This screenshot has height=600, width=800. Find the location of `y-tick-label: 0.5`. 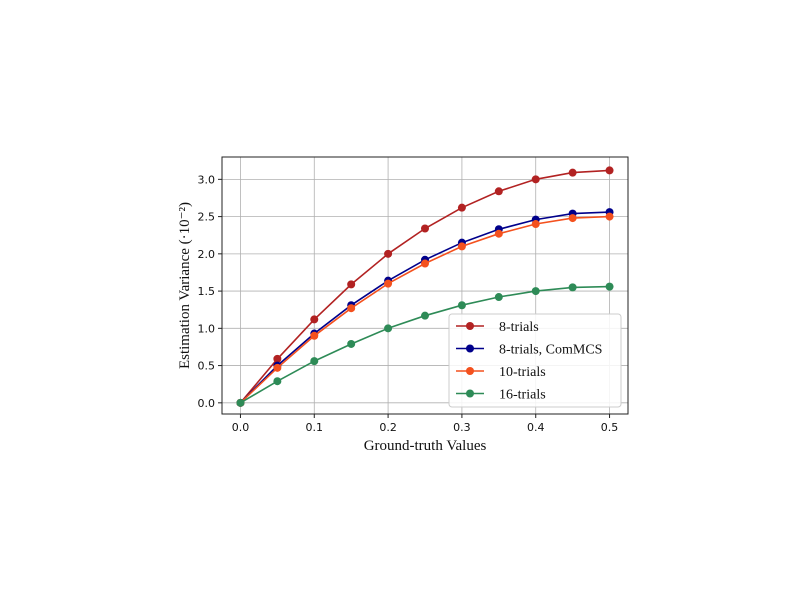

y-tick-label: 0.5 is located at coordinates (207, 366).